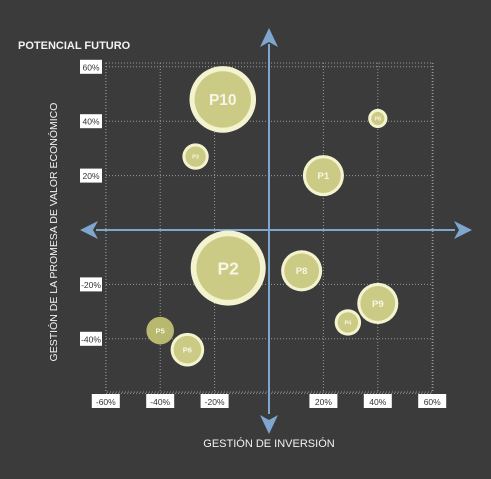  I want to click on x-tick-text: 20%, so click(323, 402).